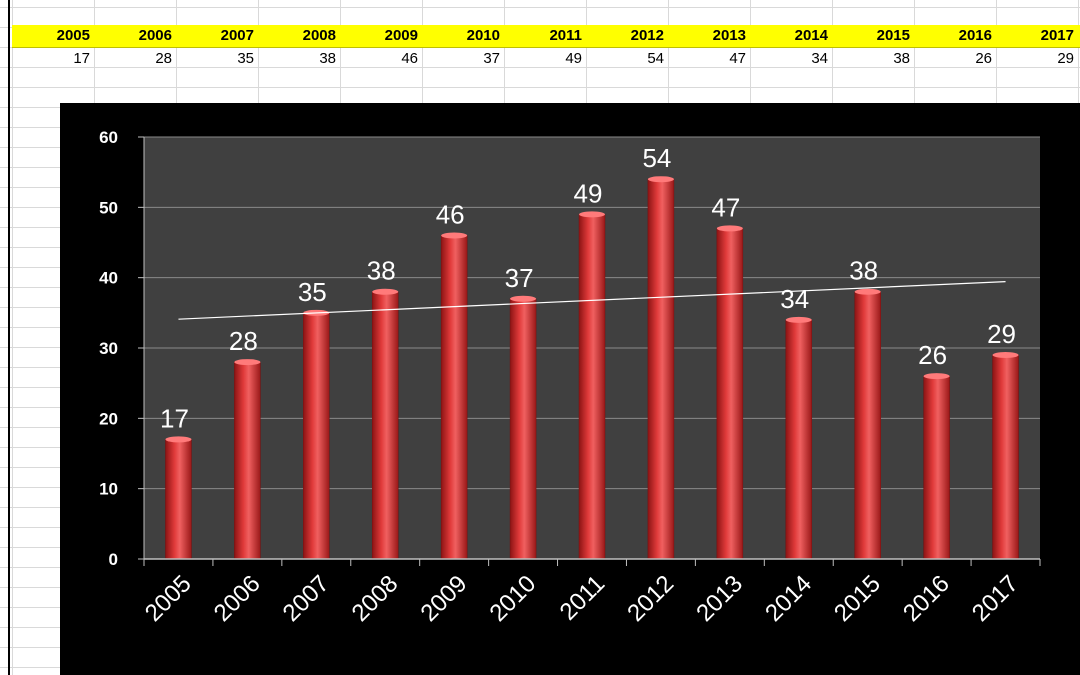  What do you see at coordinates (245, 58) in the screenshot?
I see `value-cell: 35` at bounding box center [245, 58].